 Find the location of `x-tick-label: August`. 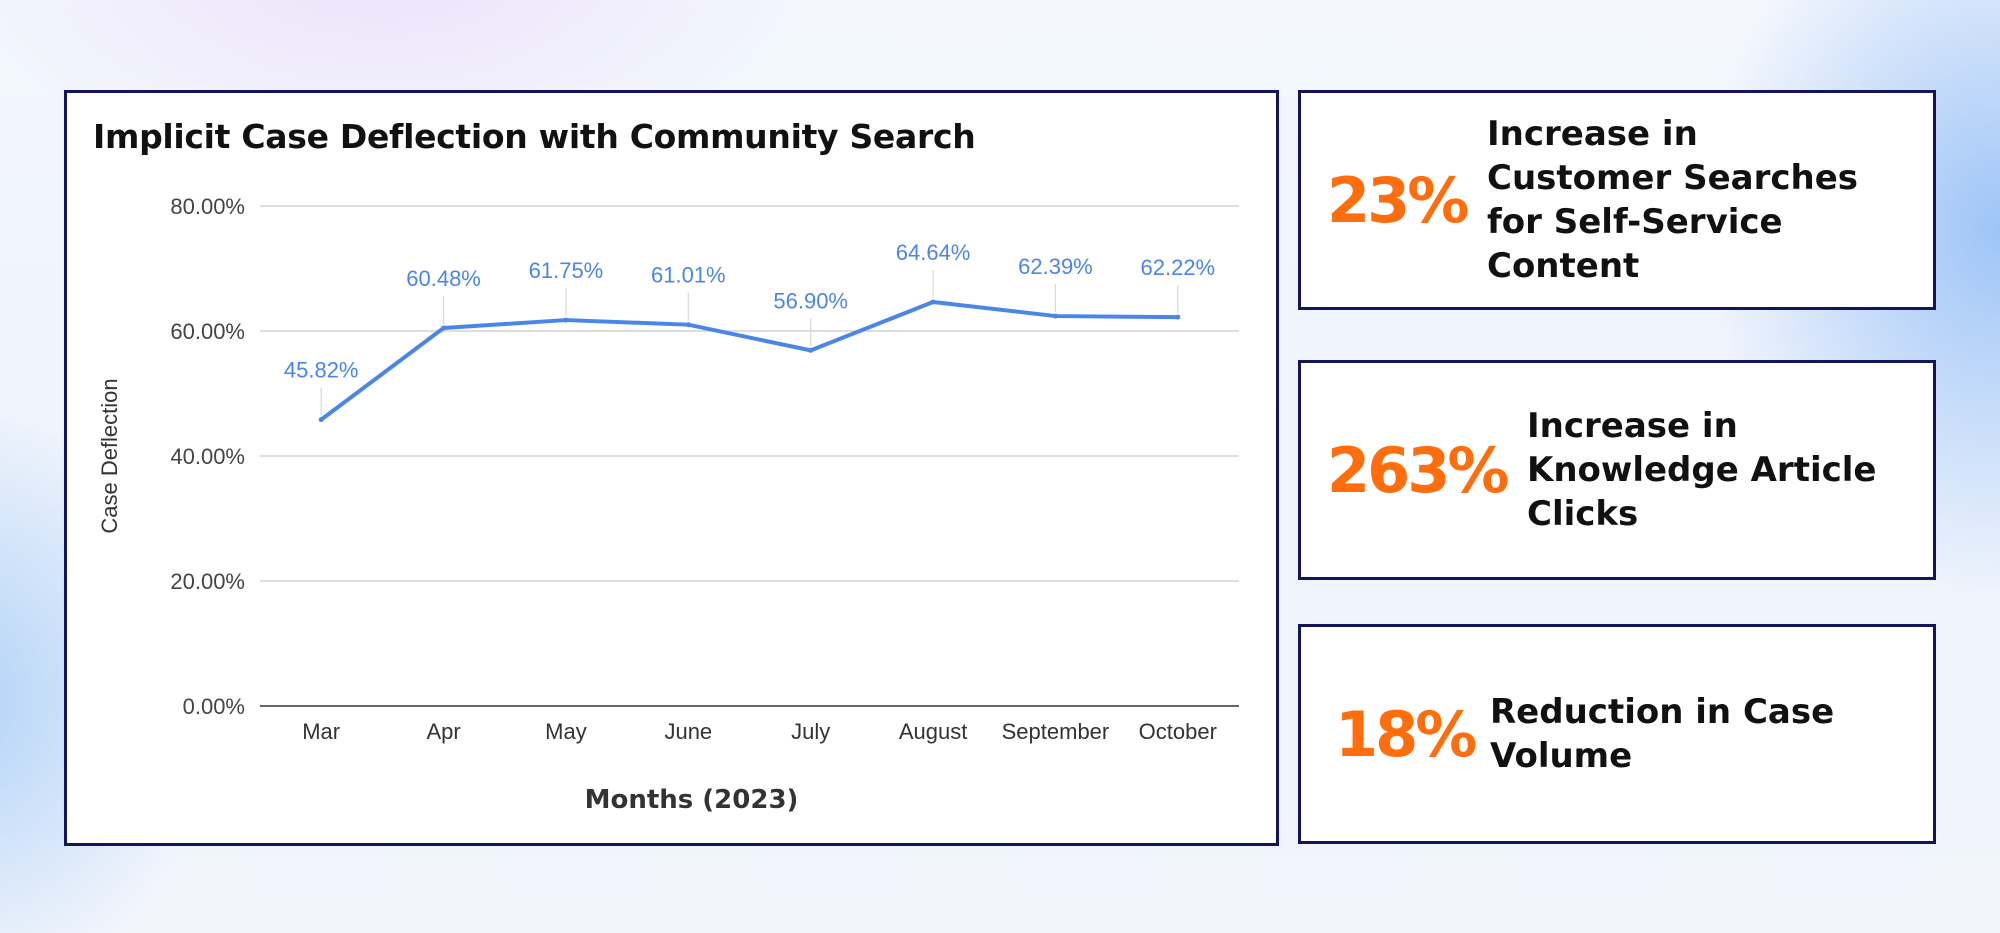

x-tick-label: August is located at coordinates (933, 731).